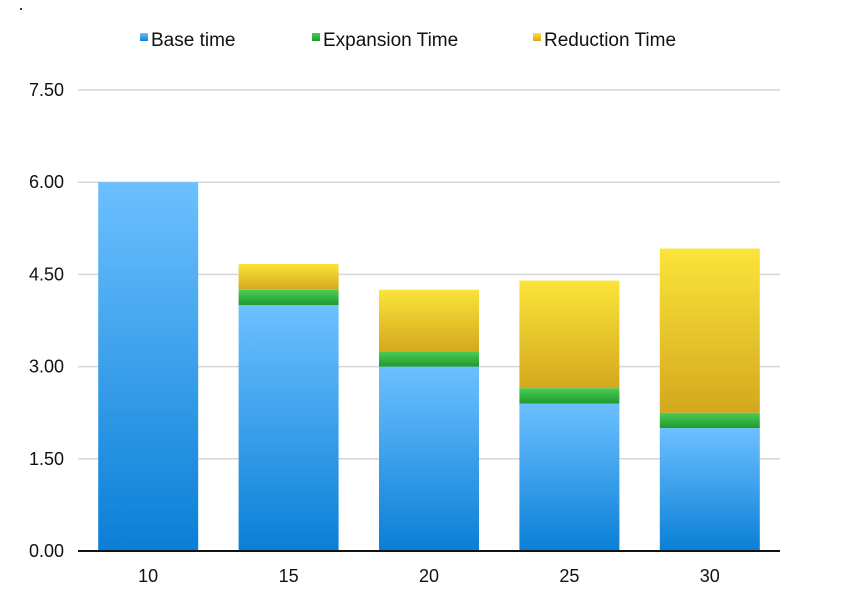 The image size is (850, 598). Describe the element at coordinates (390, 40) in the screenshot. I see `legend-label: Expansion Time` at that location.